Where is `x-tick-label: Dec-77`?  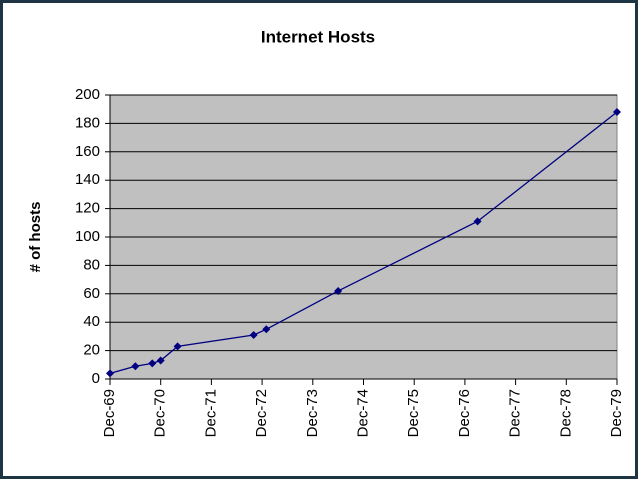 x-tick-label: Dec-77 is located at coordinates (515, 413).